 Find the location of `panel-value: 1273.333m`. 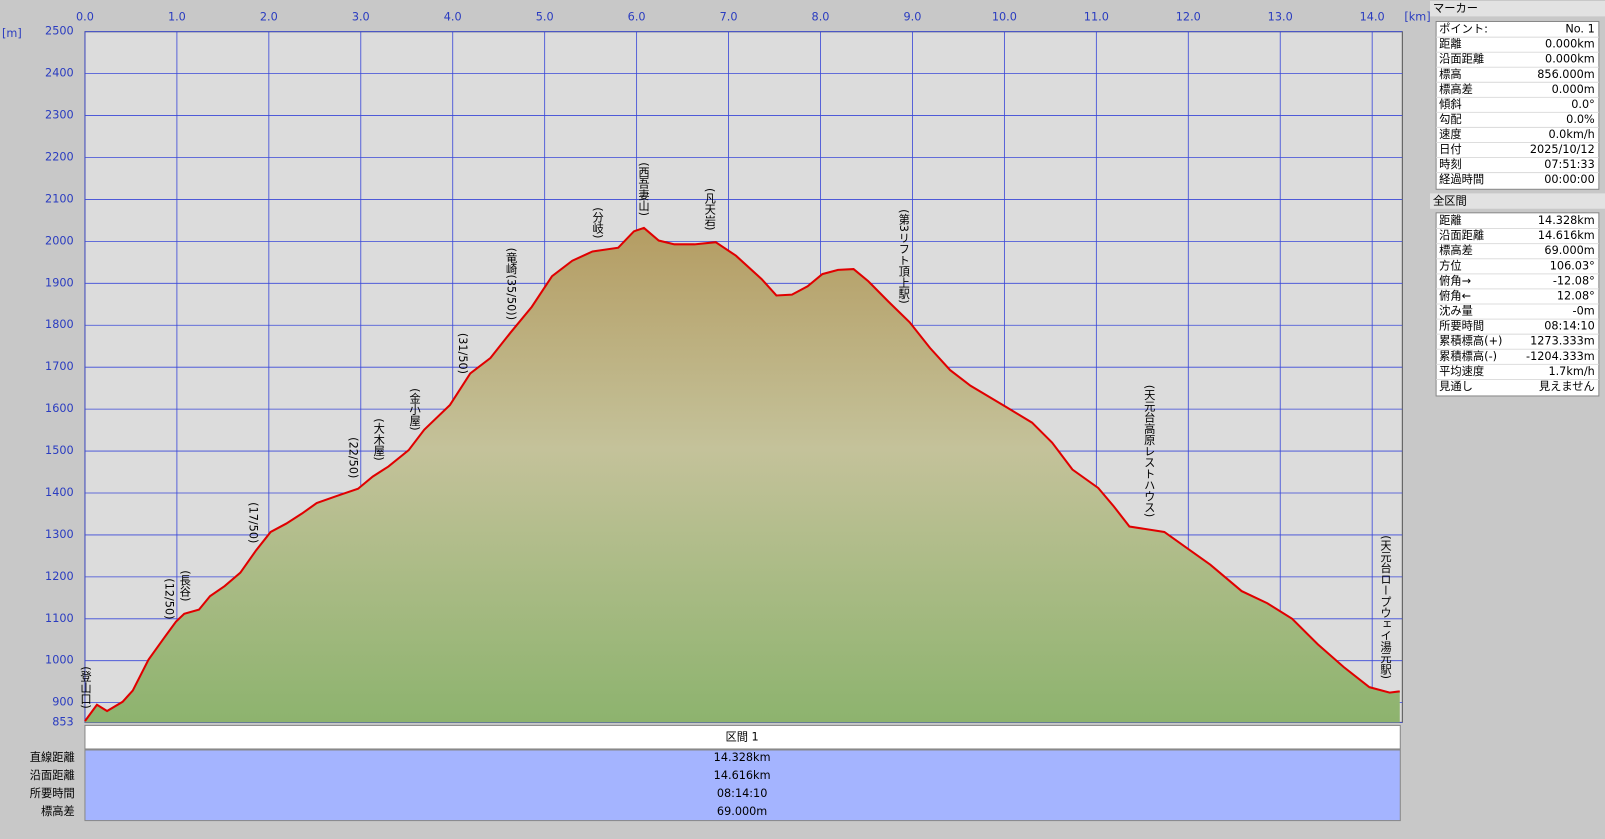

panel-value: 1273.333m is located at coordinates (1562, 341).